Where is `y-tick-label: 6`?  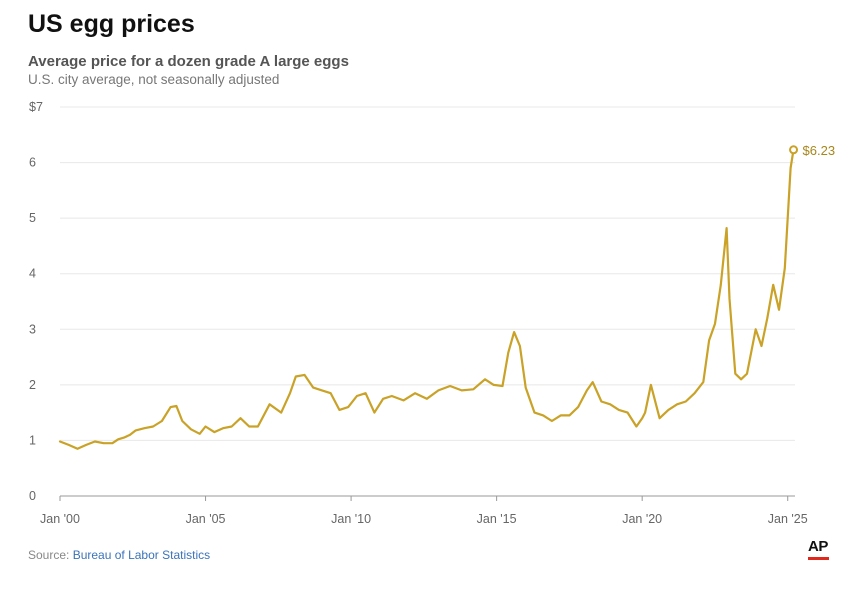
y-tick-label: 6 is located at coordinates (32, 163).